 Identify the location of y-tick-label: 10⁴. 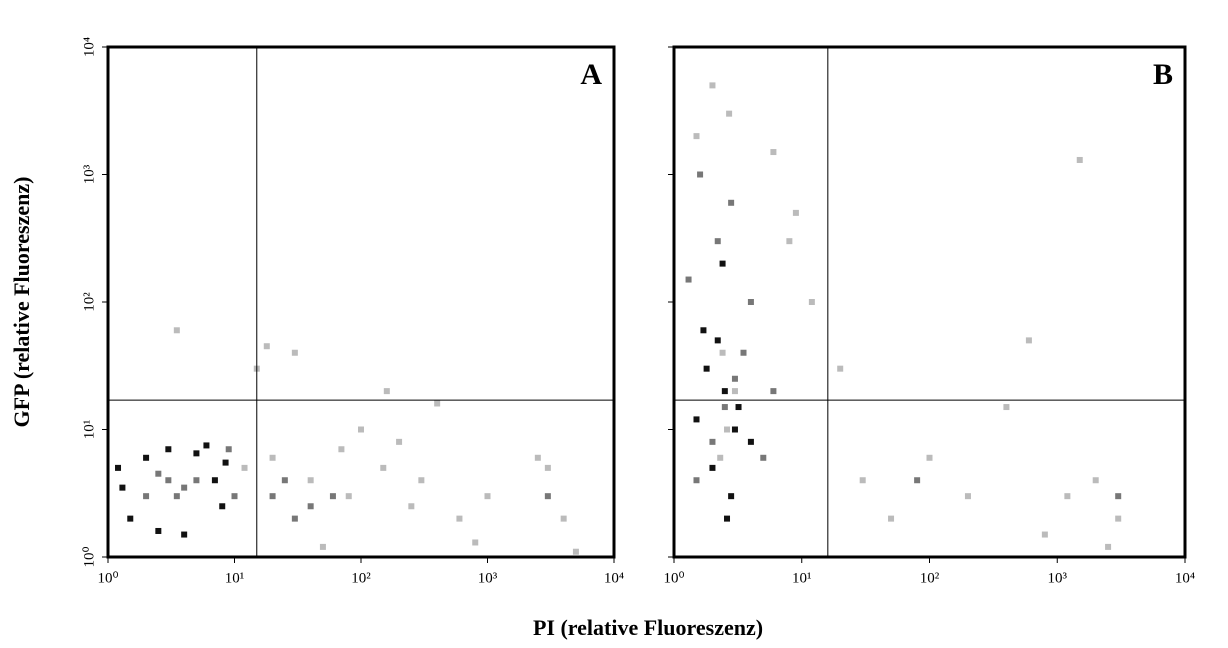
(89, 47).